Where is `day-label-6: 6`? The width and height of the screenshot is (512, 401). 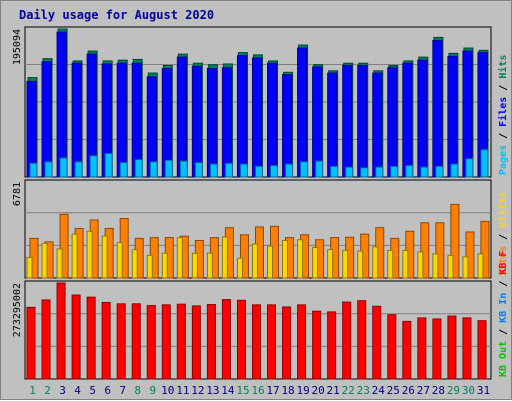 day-label-6: 6 is located at coordinates (107, 390).